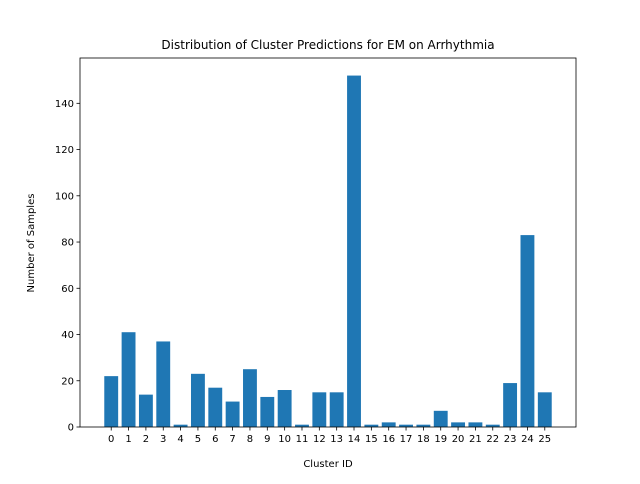 The image size is (640, 484). I want to click on y-tick-label: 60, so click(67, 289).